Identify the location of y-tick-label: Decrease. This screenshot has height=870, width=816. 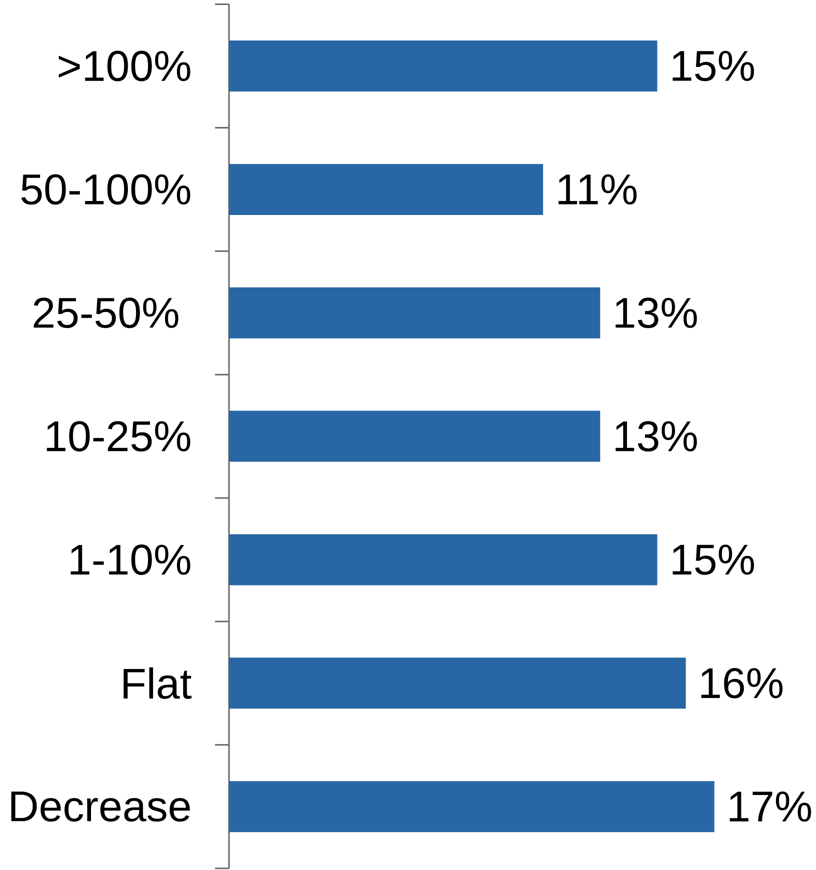
(100, 807).